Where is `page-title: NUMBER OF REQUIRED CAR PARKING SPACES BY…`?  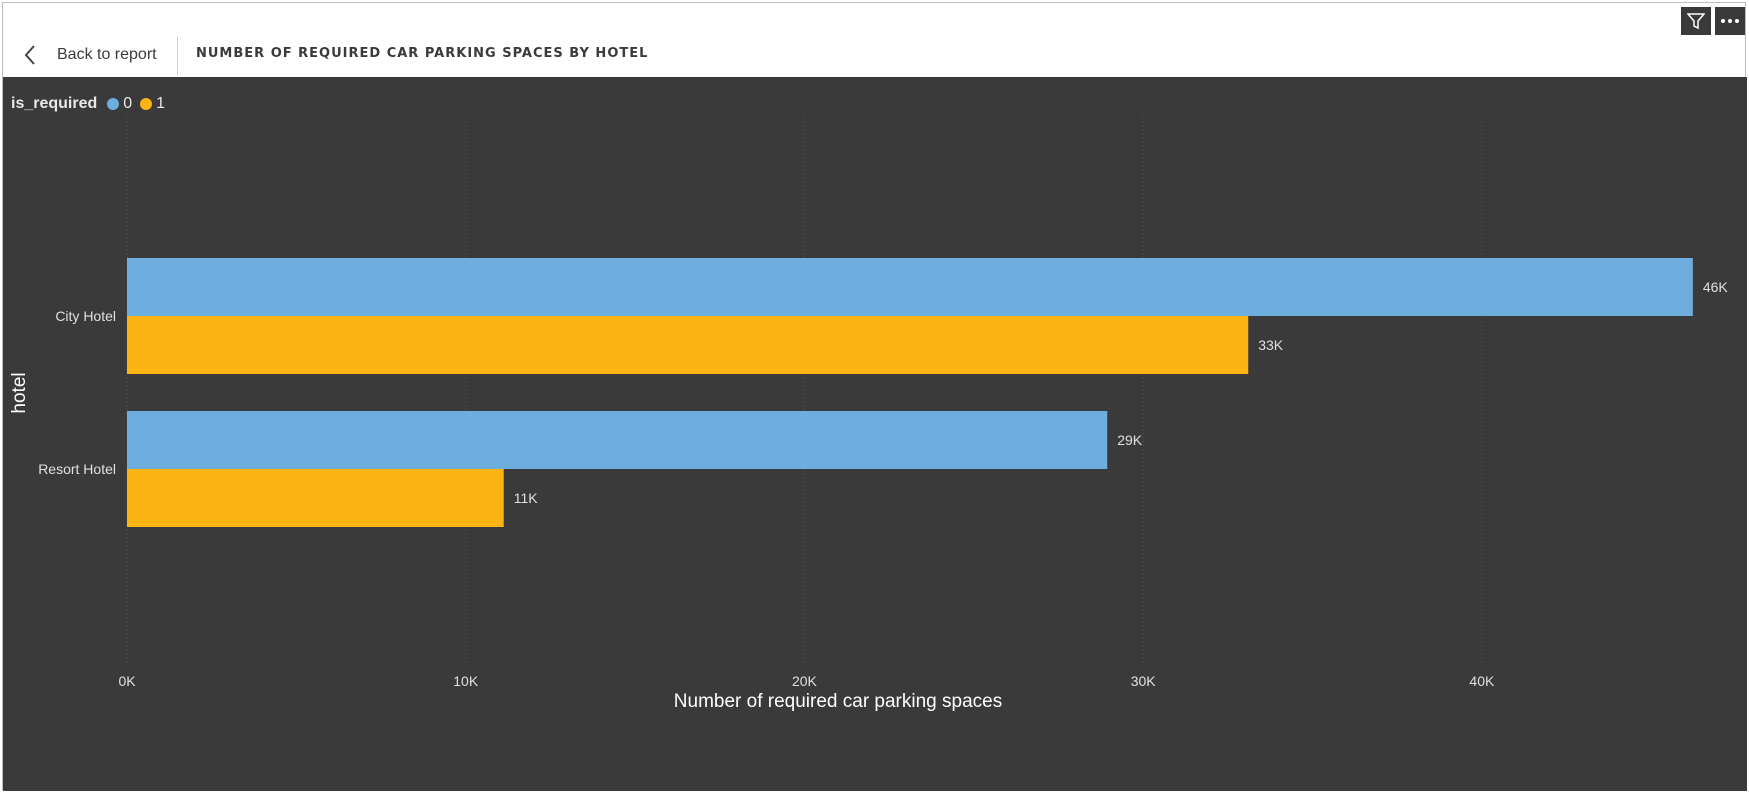 page-title: NUMBER OF REQUIRED CAR PARKING SPACES BY… is located at coordinates (422, 53).